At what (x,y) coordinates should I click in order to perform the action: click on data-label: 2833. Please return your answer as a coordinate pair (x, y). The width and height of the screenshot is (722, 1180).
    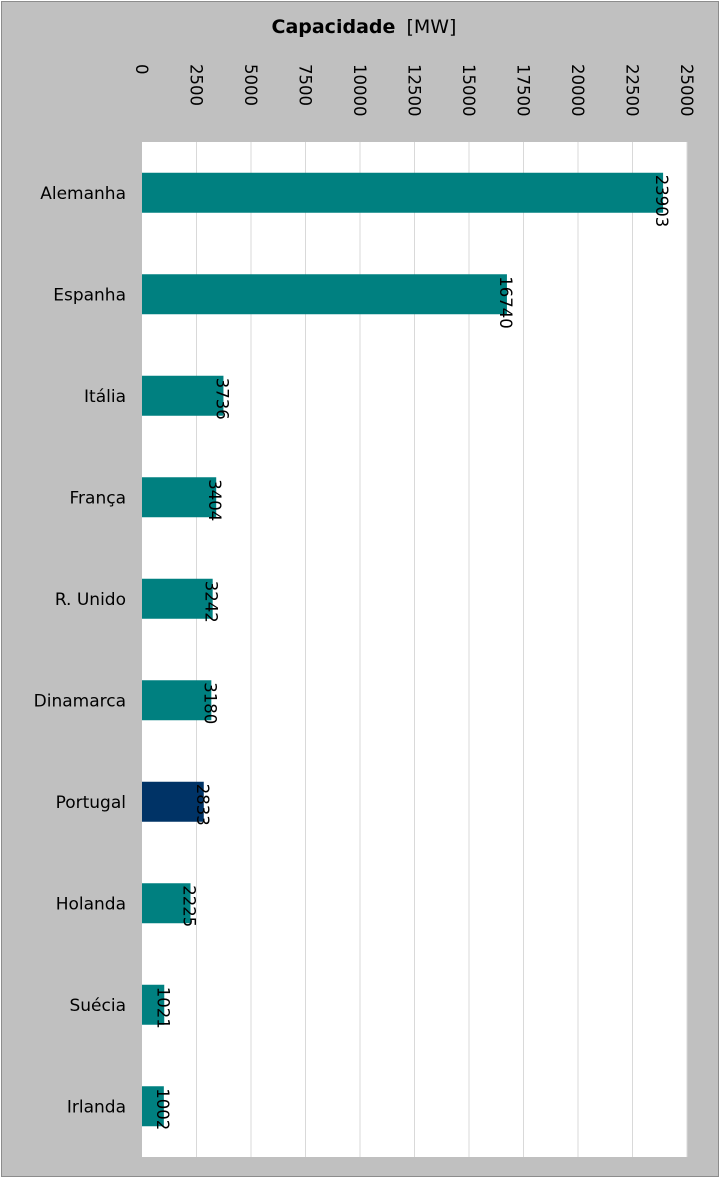
    Looking at the image, I should click on (202, 805).